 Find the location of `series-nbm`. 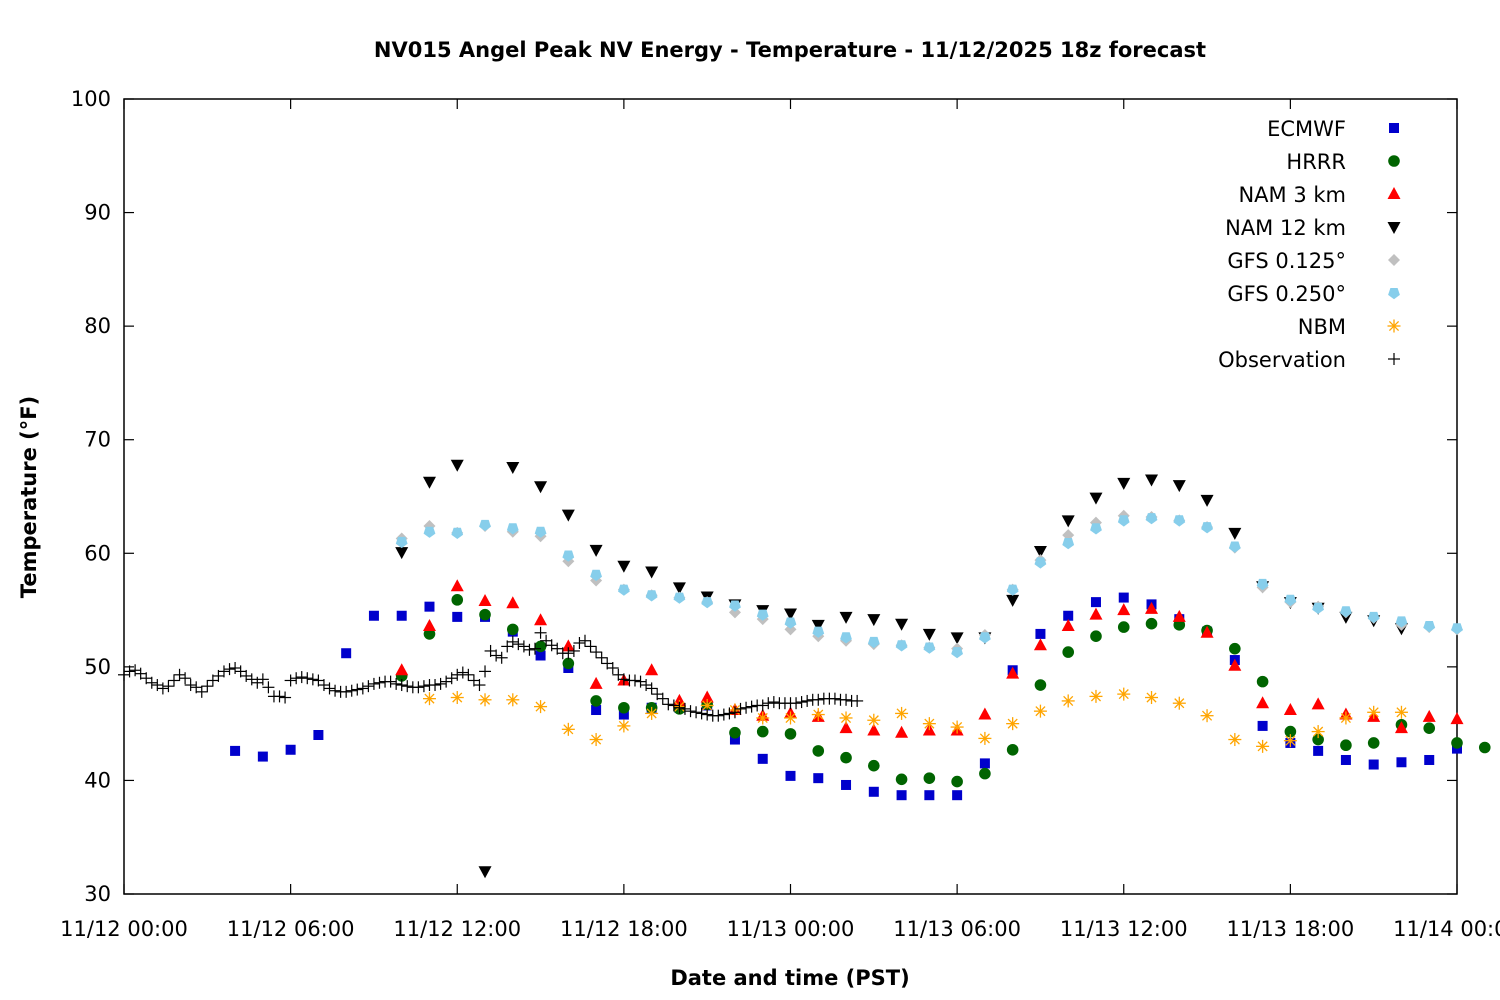

series-nbm is located at coordinates (915, 720).